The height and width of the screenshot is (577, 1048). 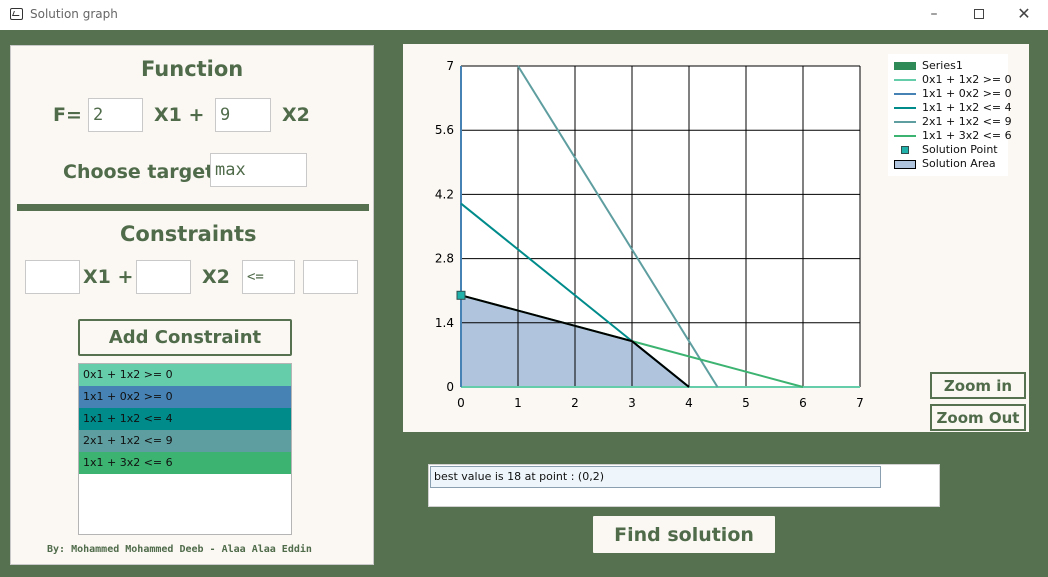 What do you see at coordinates (575, 403) in the screenshot?
I see `x-tick-label: 2` at bounding box center [575, 403].